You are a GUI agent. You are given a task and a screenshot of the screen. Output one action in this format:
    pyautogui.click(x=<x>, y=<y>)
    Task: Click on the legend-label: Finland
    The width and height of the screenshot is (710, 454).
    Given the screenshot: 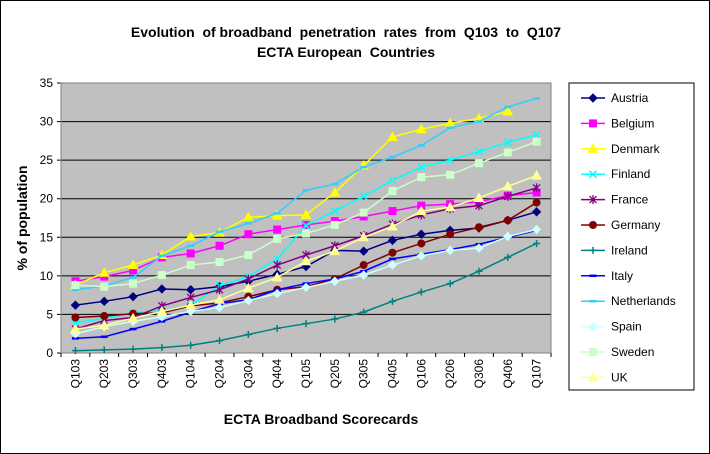 What is the action you would take?
    pyautogui.click(x=630, y=174)
    